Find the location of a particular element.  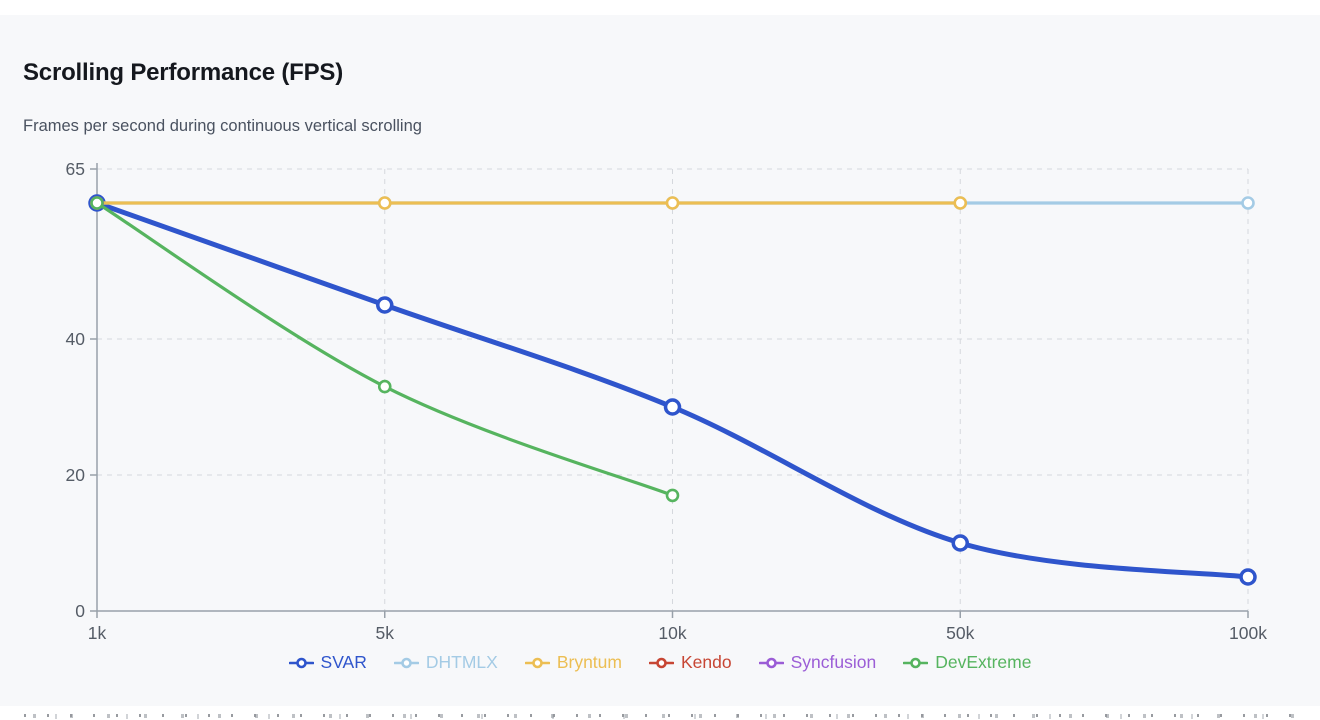

svg-text: 5k is located at coordinates (385, 633).